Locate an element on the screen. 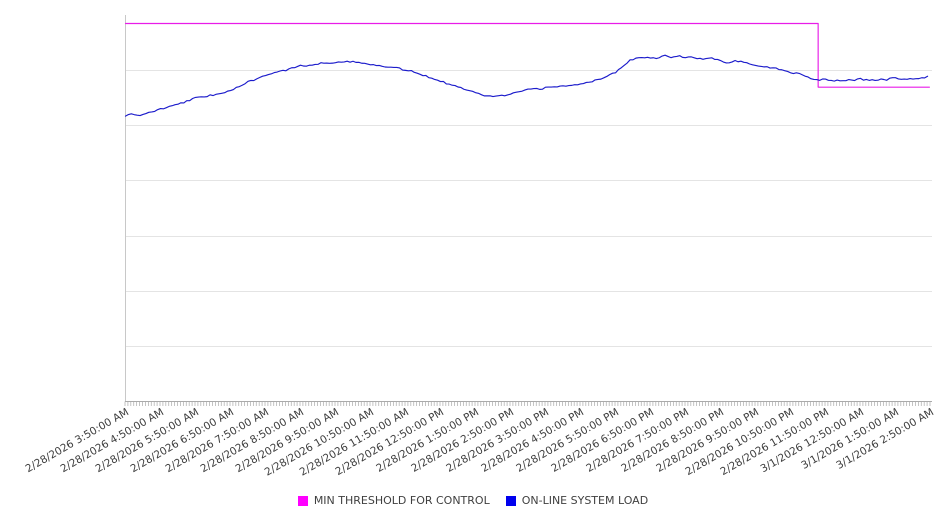 Image resolution: width=946 pixels, height=526 pixels. legend-item-on-line-system-load: ON-LINE SYSTEM LOAD is located at coordinates (577, 500).